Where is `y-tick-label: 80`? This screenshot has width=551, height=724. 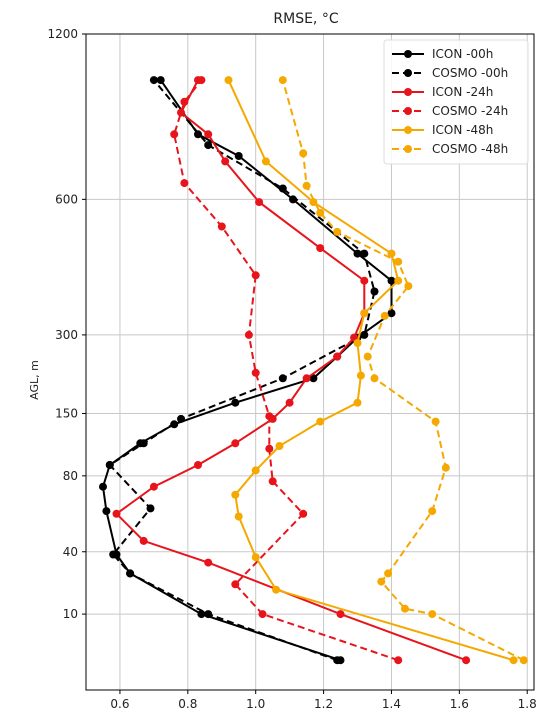 y-tick-label: 80 is located at coordinates (70, 476).